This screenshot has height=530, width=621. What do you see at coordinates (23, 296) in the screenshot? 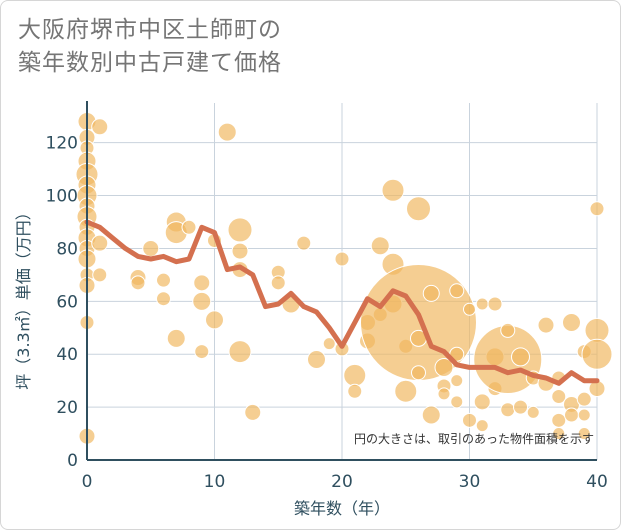
I see `y-axis-title: 坪（3.3㎡）単価（万円）` at bounding box center [23, 296].